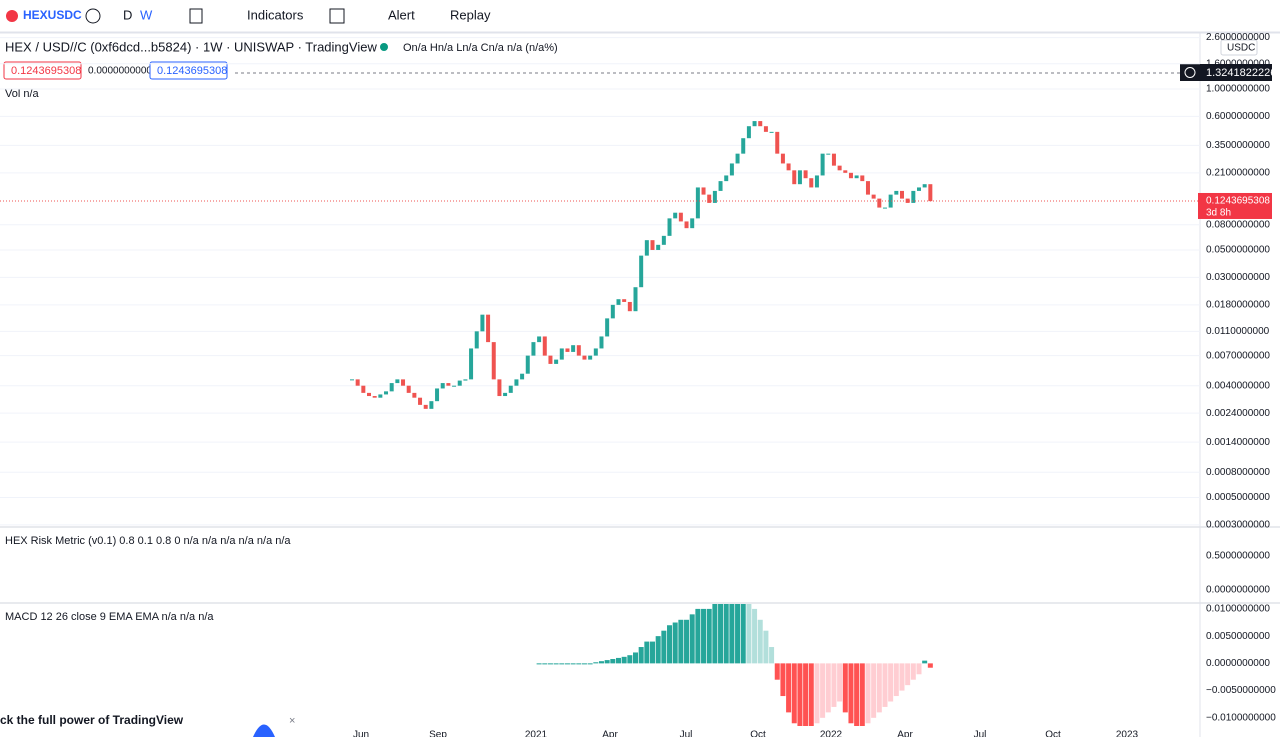 Image resolution: width=1280 pixels, height=742 pixels. What do you see at coordinates (1238, 413) in the screenshot?
I see `price-tick-label: 0.0024000000` at bounding box center [1238, 413].